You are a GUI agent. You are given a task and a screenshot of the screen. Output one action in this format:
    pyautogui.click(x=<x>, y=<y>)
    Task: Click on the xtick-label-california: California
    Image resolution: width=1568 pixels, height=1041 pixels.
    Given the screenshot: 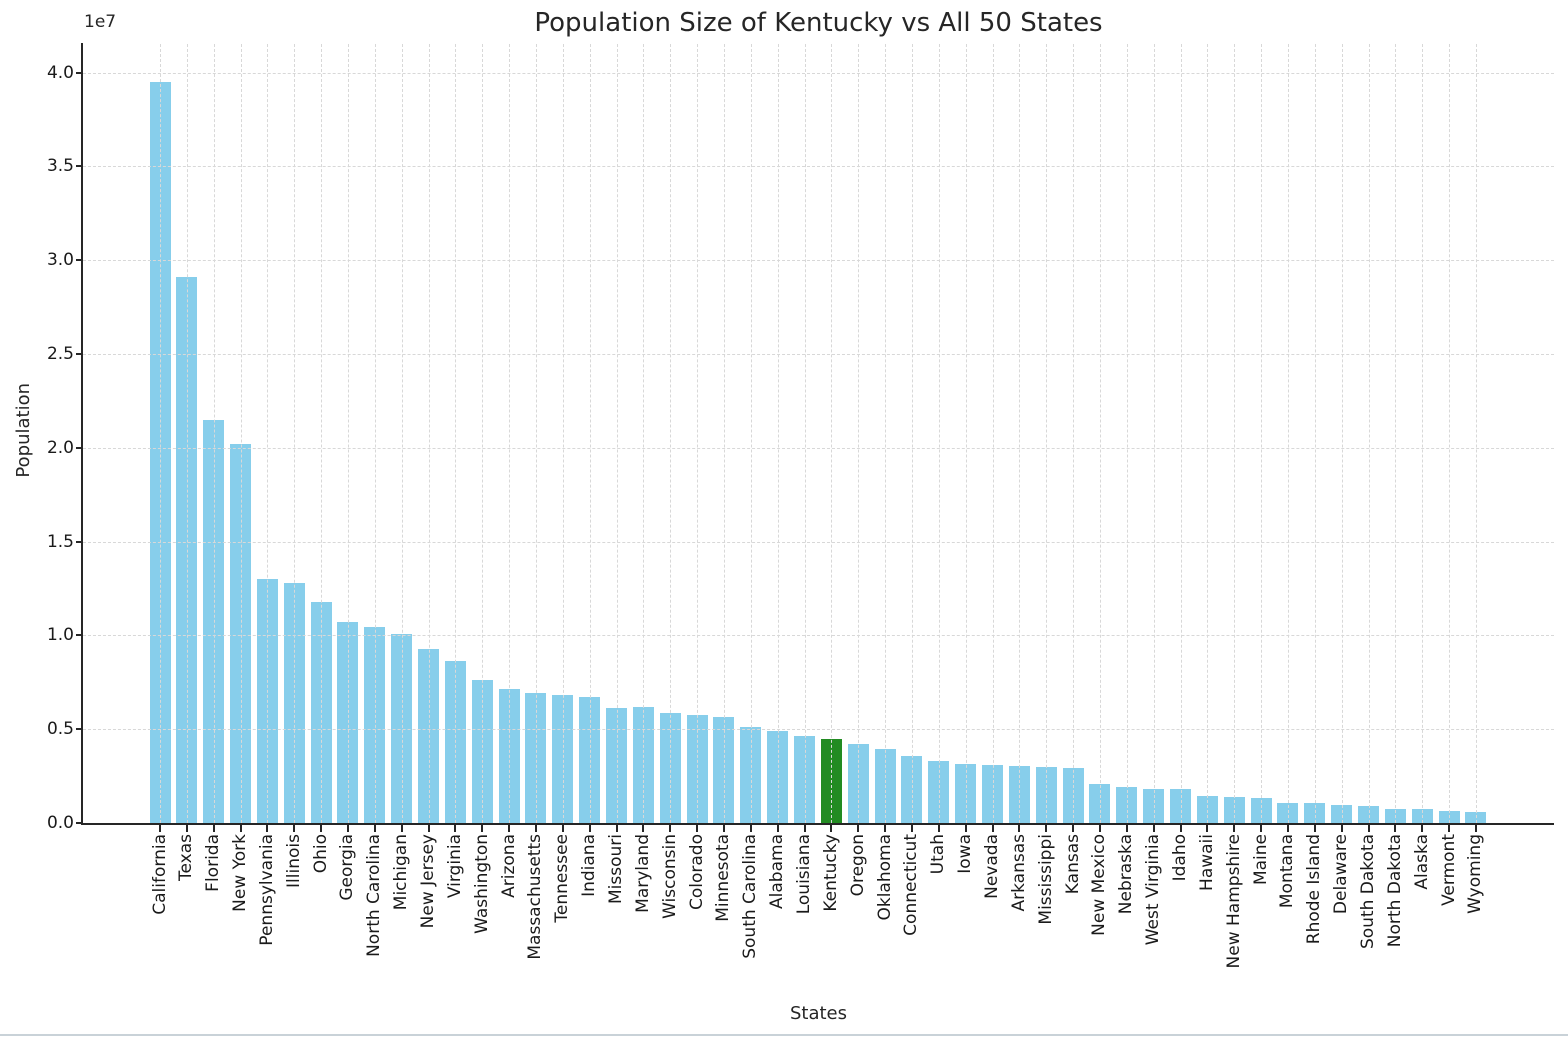 What is the action you would take?
    pyautogui.click(x=159, y=874)
    